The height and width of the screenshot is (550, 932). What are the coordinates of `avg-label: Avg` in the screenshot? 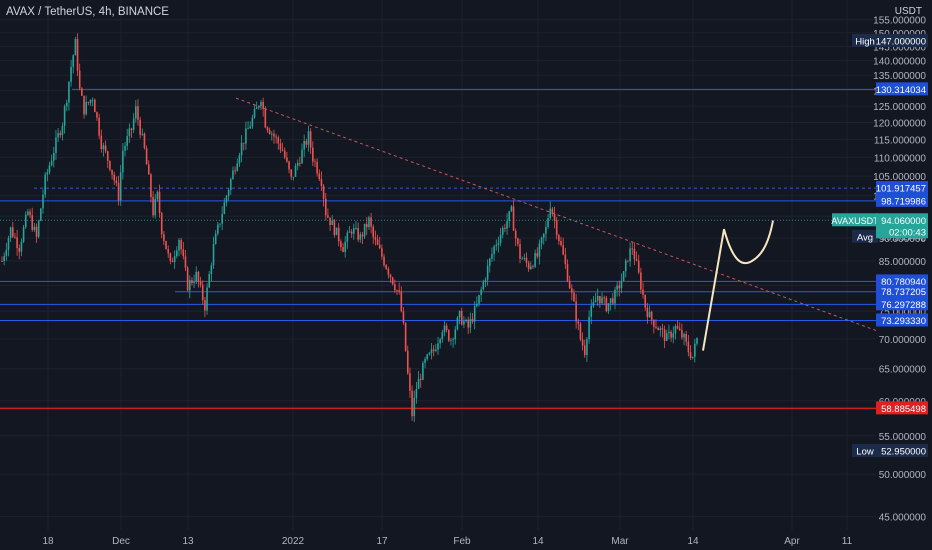 It's located at (865, 237).